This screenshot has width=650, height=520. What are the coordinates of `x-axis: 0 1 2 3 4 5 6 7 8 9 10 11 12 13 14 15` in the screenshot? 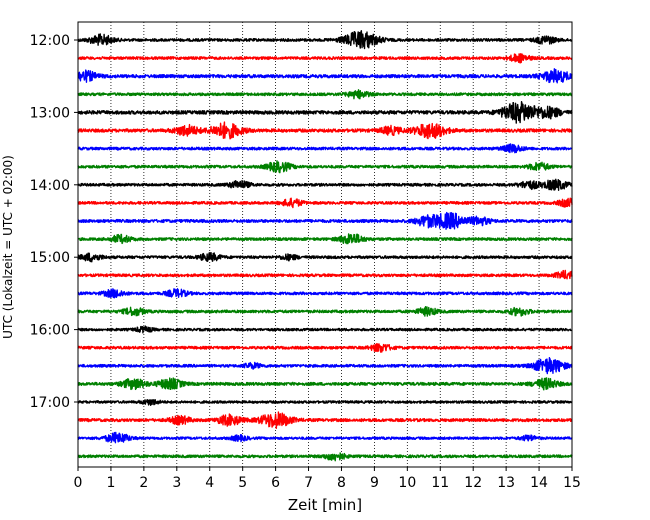 It's located at (327, 479).